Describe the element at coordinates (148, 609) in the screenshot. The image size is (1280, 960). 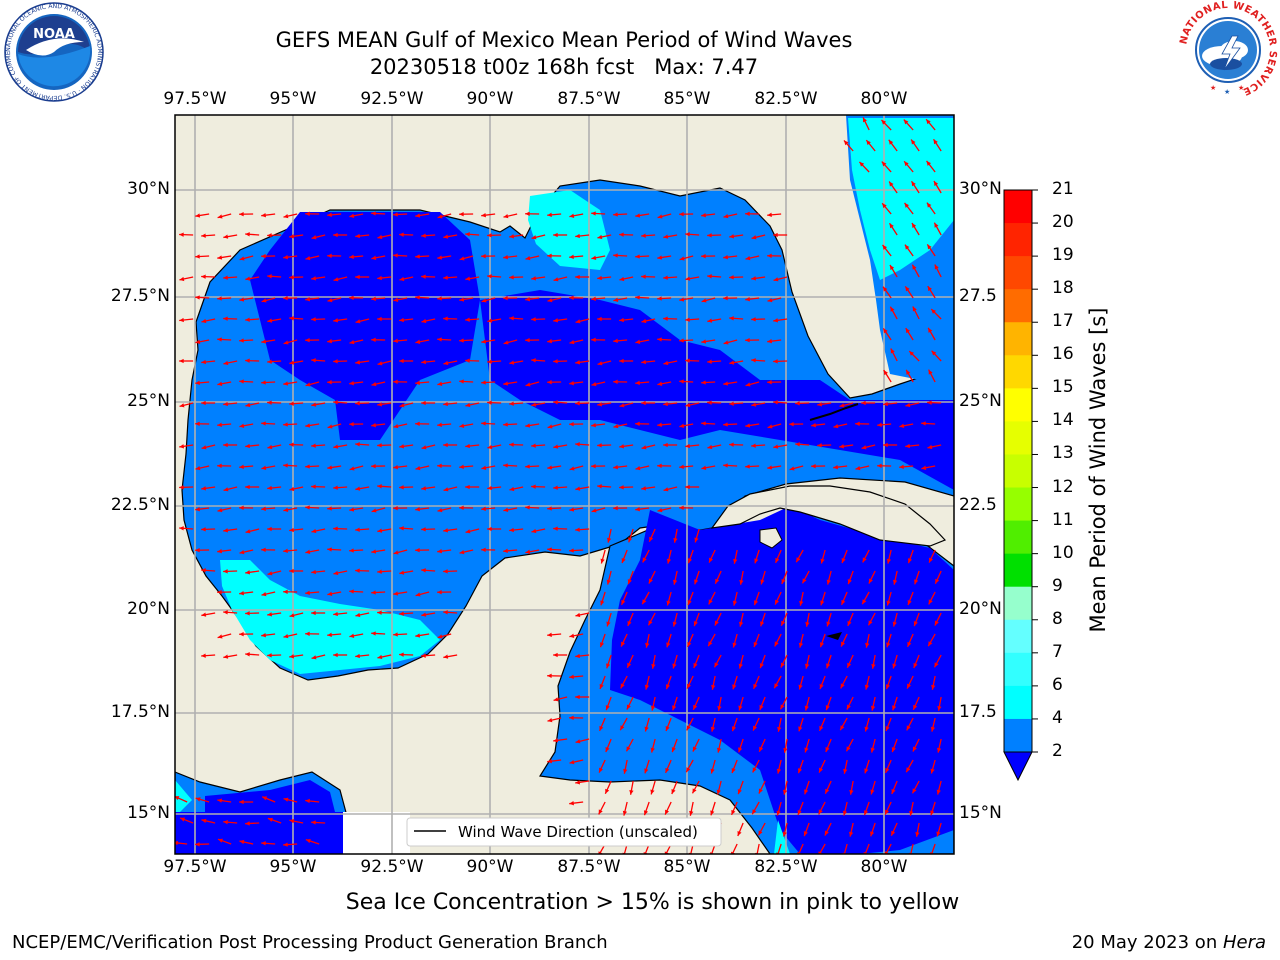
I see `lat-tick-left: 20°N` at that location.